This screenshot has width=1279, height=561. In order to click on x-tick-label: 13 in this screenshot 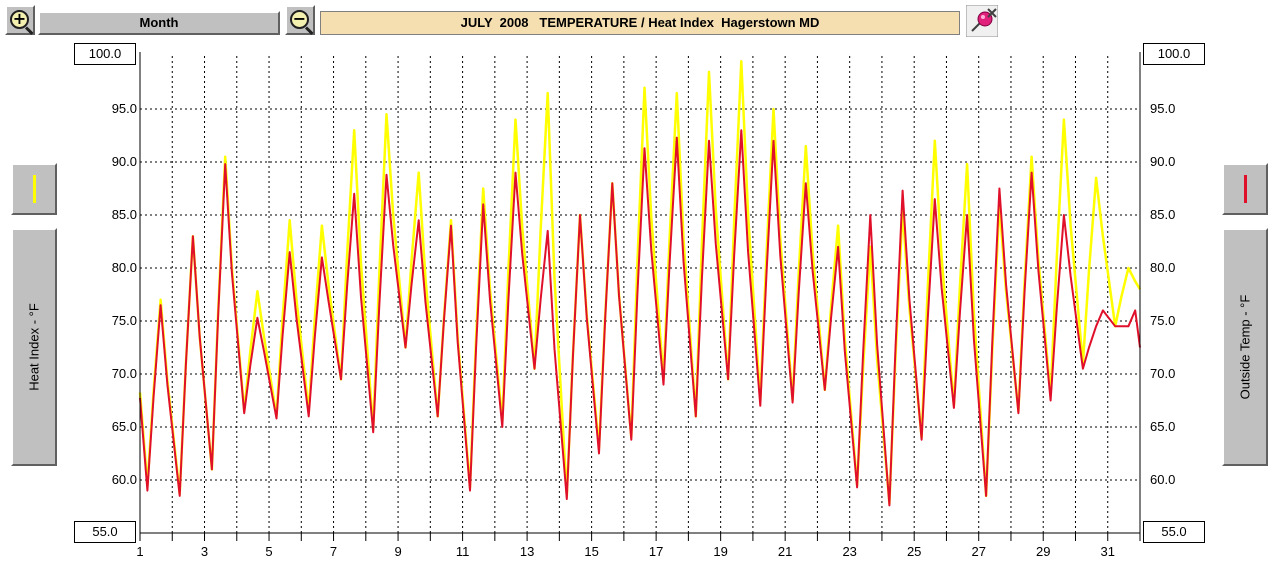, I will do `click(527, 551)`.